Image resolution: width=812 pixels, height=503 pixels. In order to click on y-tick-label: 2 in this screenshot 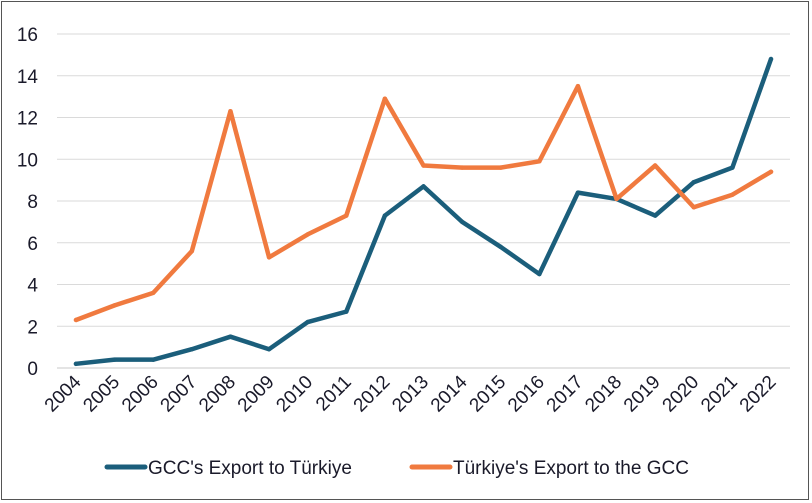, I will do `click(32, 327)`.